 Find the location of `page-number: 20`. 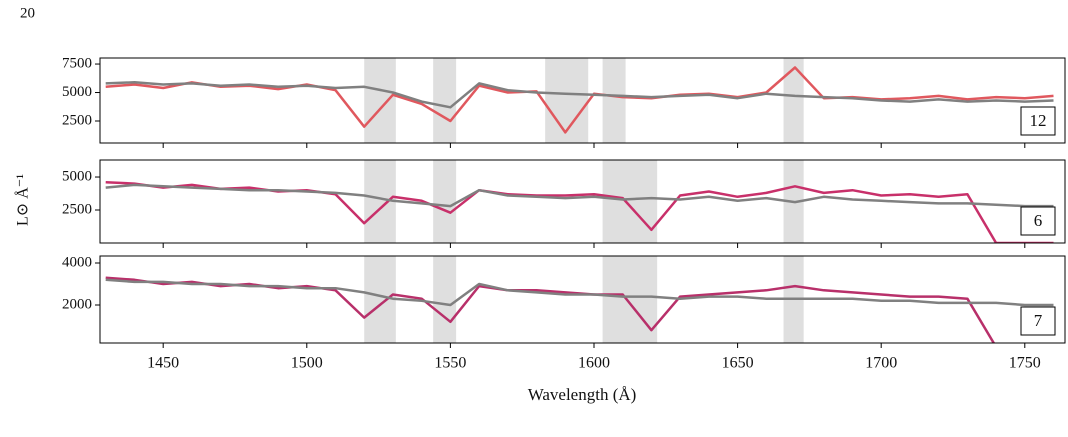

page-number: 20 is located at coordinates (27, 13).